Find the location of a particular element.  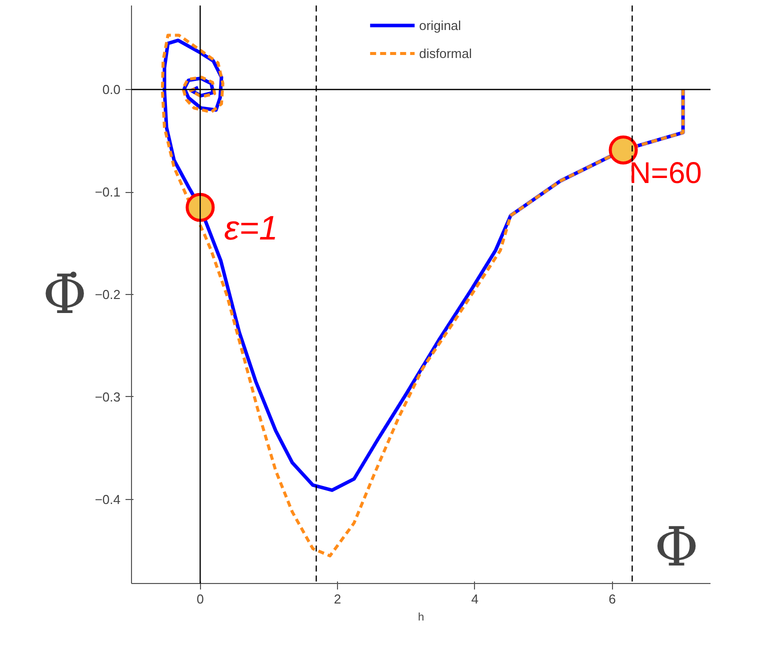

annotation: ε=1 is located at coordinates (251, 228).